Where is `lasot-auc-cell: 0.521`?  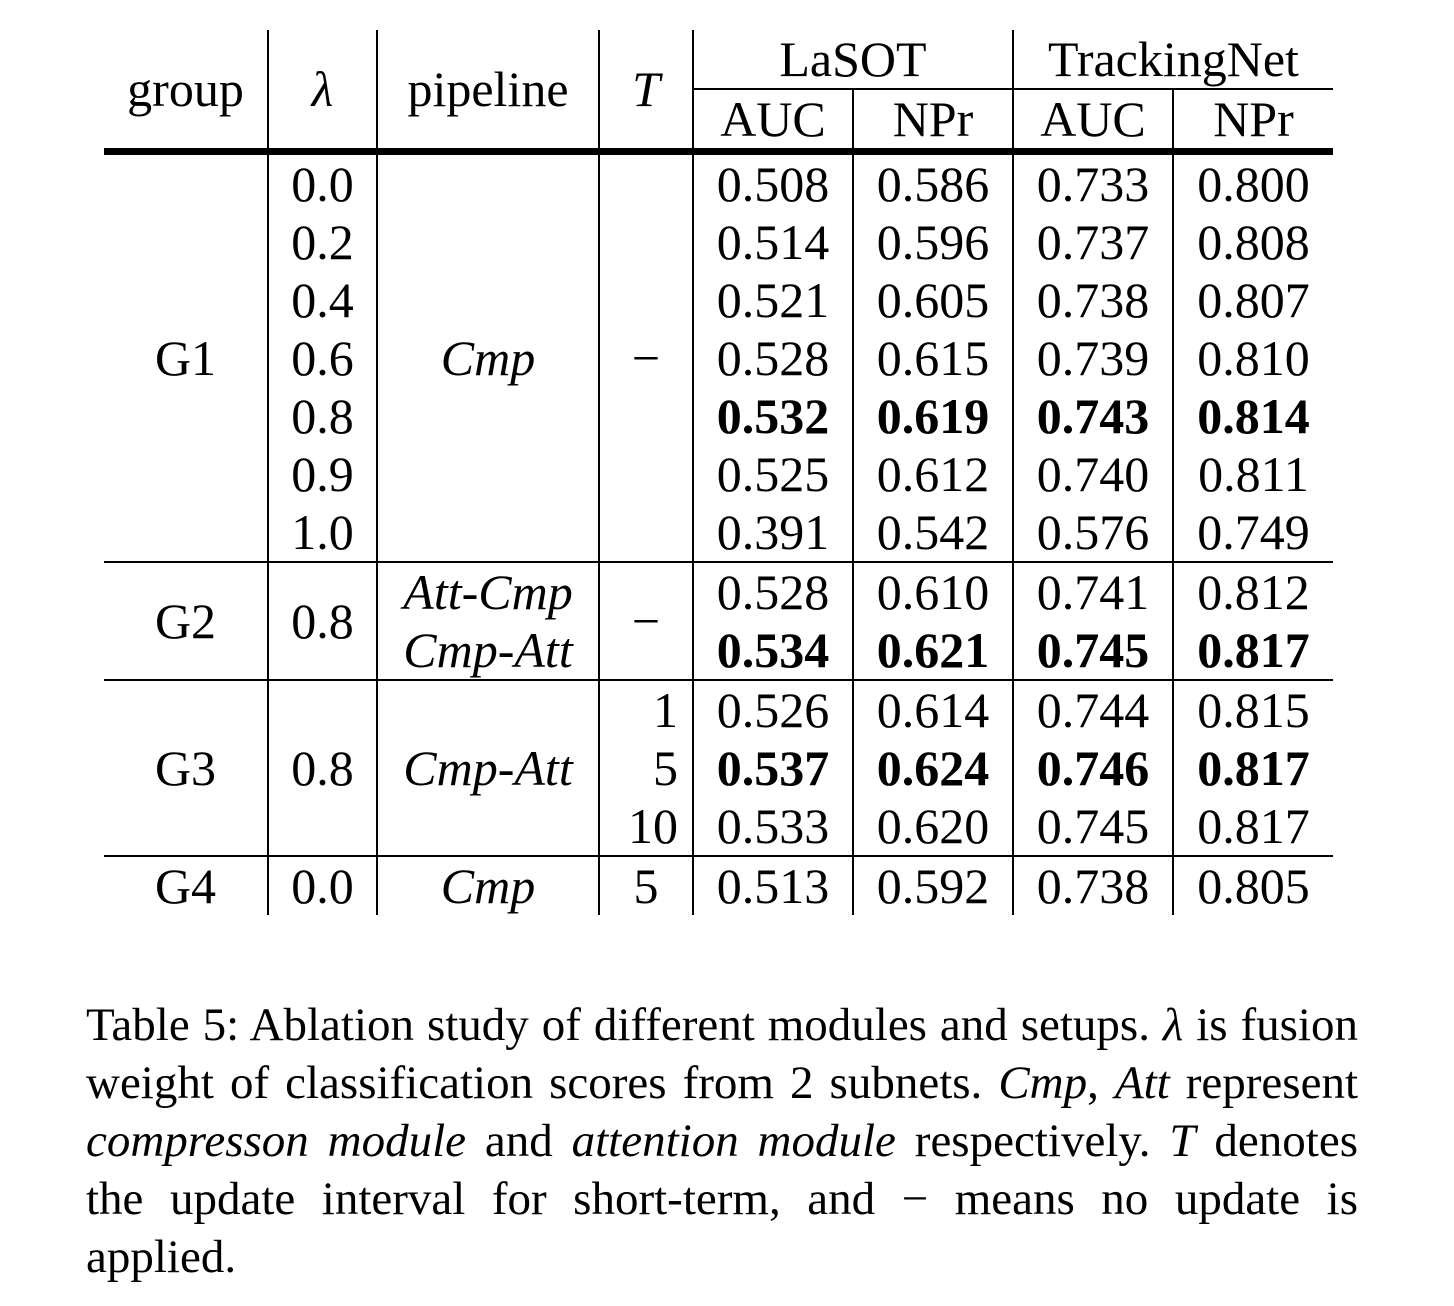 lasot-auc-cell: 0.521 is located at coordinates (773, 300).